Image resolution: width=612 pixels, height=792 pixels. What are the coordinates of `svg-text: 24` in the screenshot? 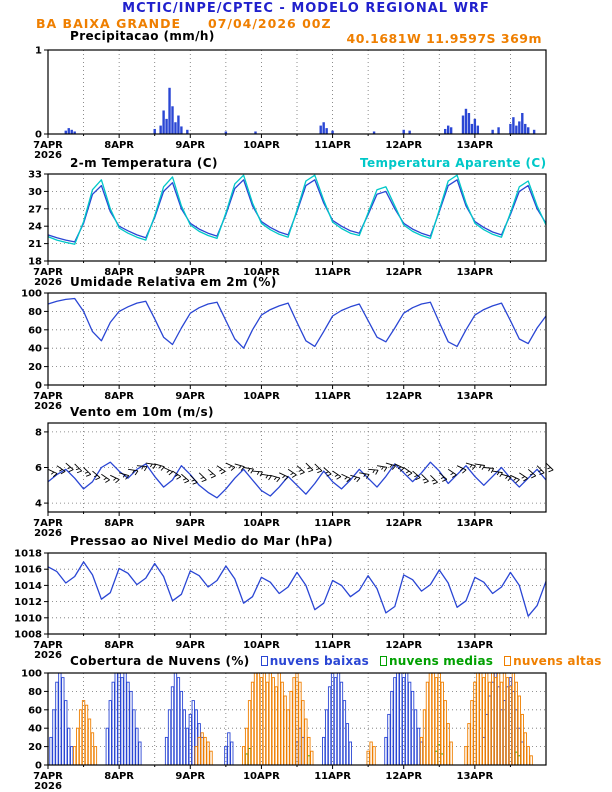 It's located at (35, 227).